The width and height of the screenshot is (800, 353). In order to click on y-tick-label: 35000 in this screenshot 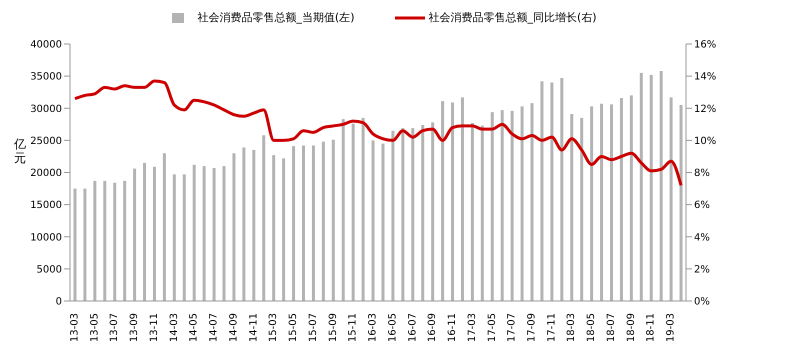, I will do `click(46, 77)`.